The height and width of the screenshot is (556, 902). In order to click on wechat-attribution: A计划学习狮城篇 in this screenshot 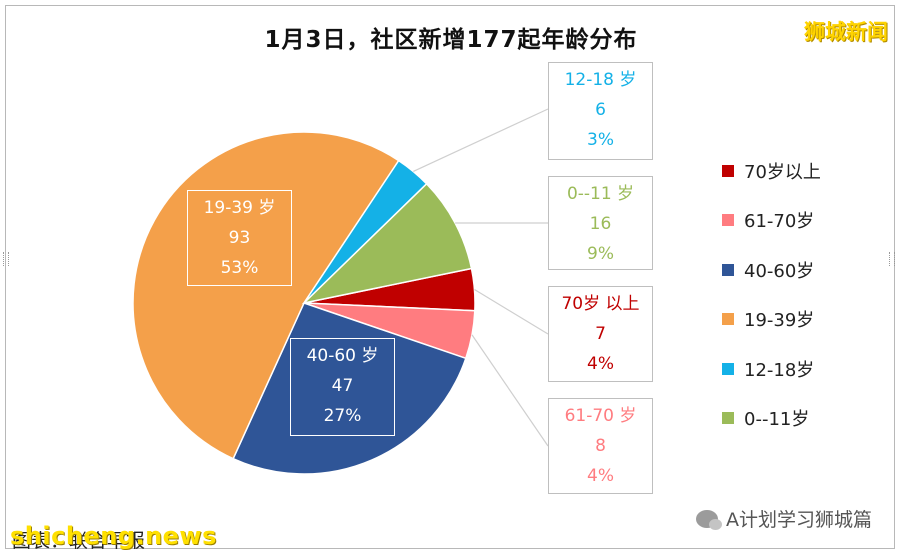, I will do `click(784, 518)`.